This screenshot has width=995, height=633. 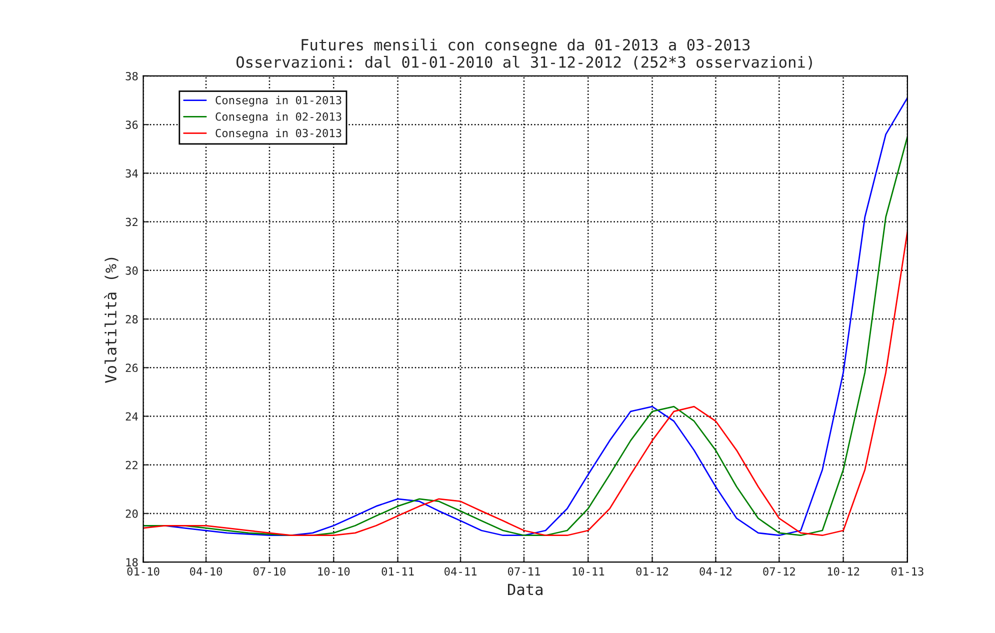 I want to click on x-tick-label: 07-11, so click(x=524, y=571).